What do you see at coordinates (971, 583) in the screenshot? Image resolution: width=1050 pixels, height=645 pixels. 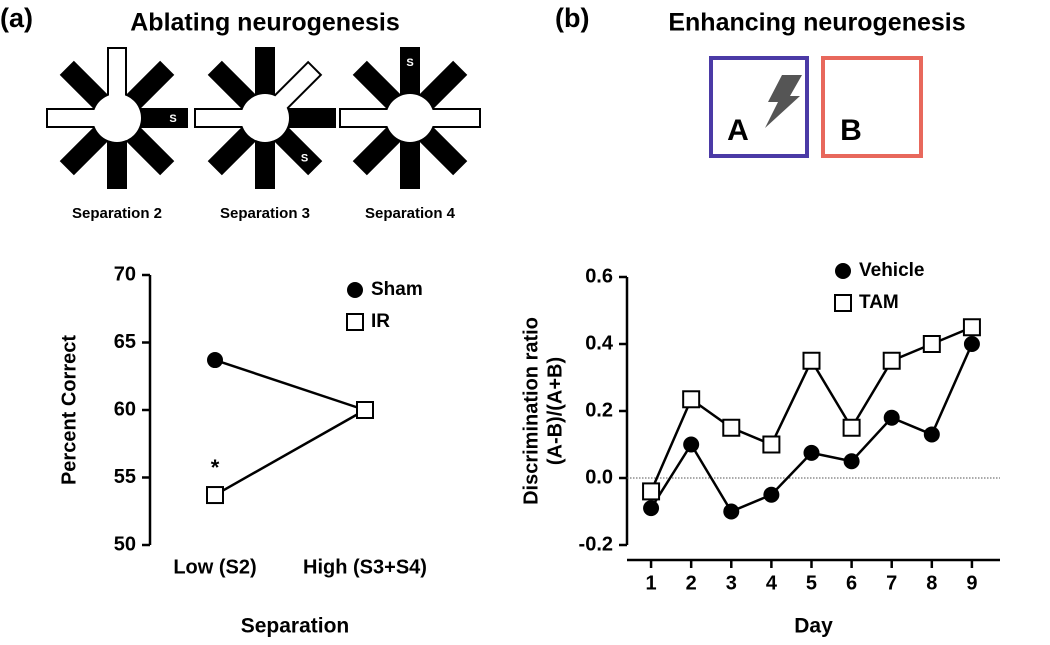 I see `x-tick-label: 9` at bounding box center [971, 583].